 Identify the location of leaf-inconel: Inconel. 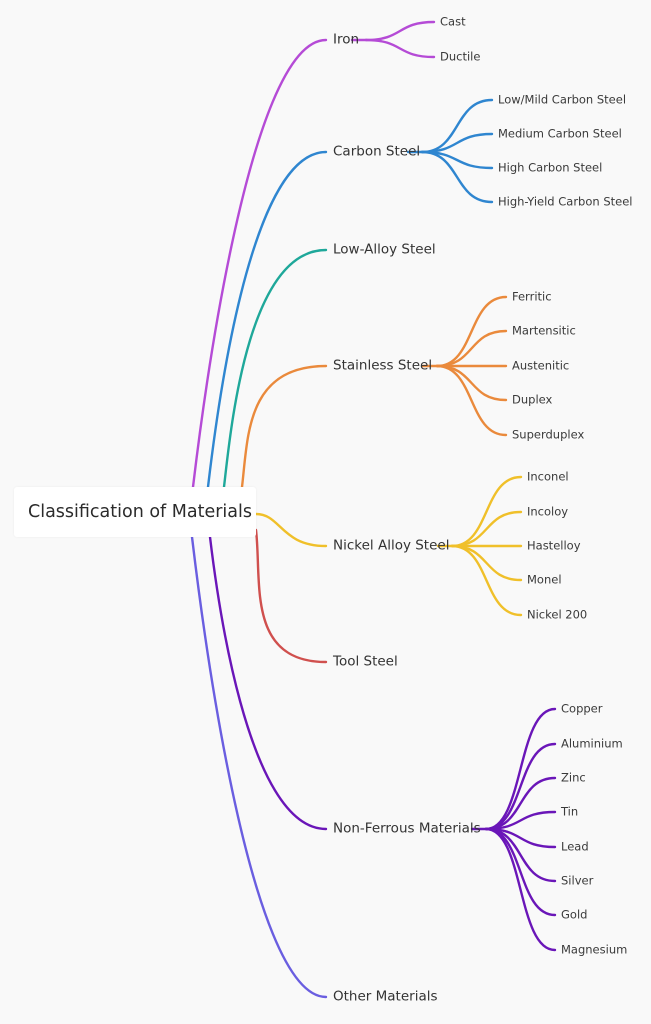
(548, 476).